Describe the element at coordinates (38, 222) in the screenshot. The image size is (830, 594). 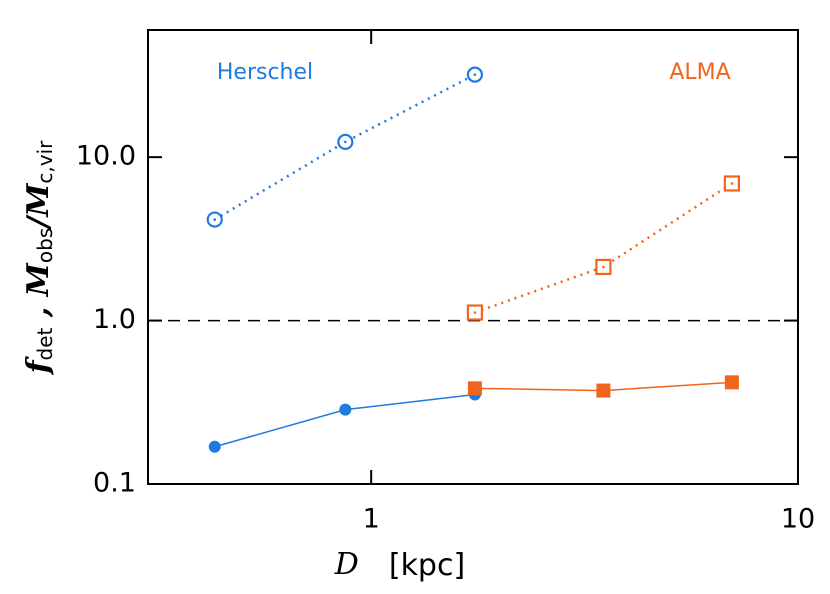
I see `y-label-part: /` at that location.